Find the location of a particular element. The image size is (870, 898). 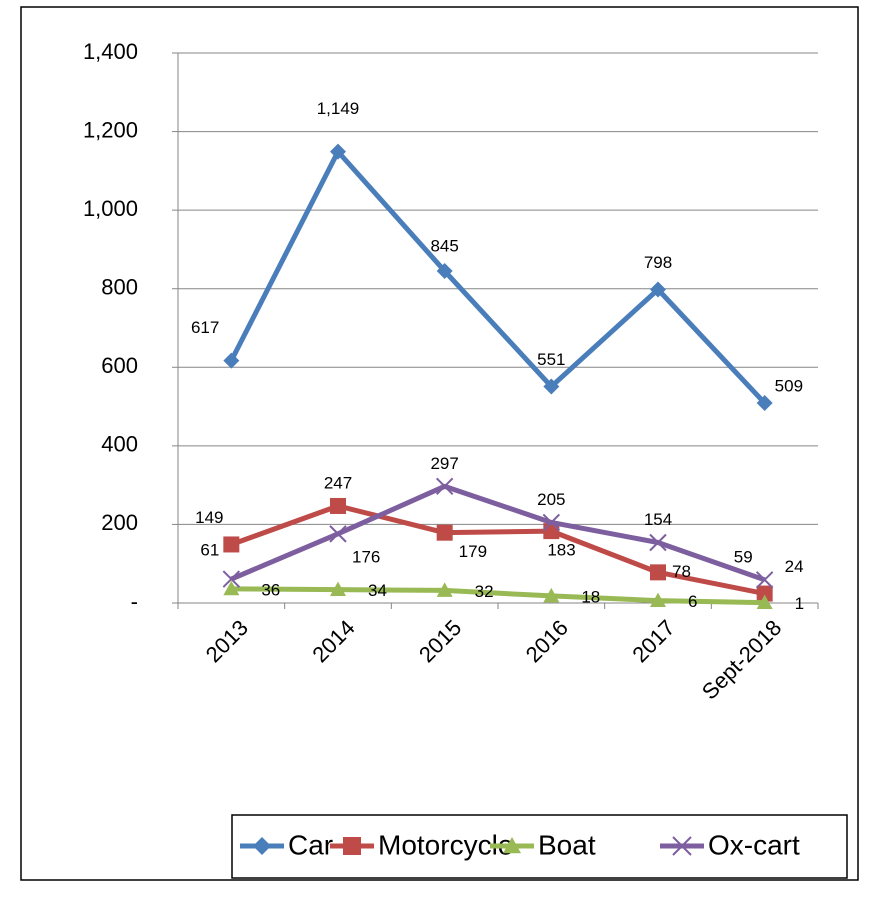

y-tick-label: 400 is located at coordinates (119, 444).